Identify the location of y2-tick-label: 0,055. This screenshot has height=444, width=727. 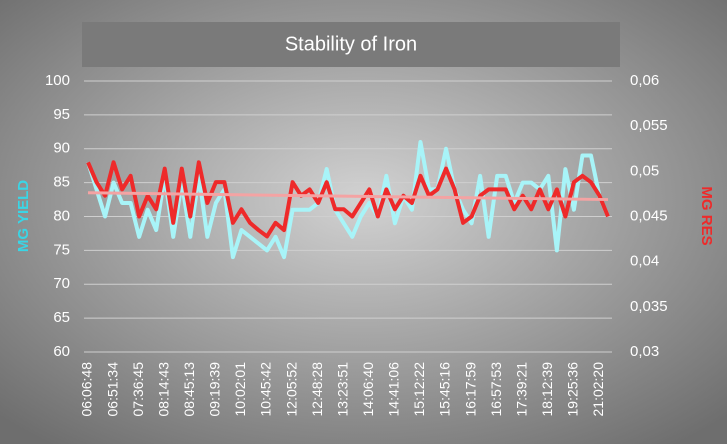
(649, 125).